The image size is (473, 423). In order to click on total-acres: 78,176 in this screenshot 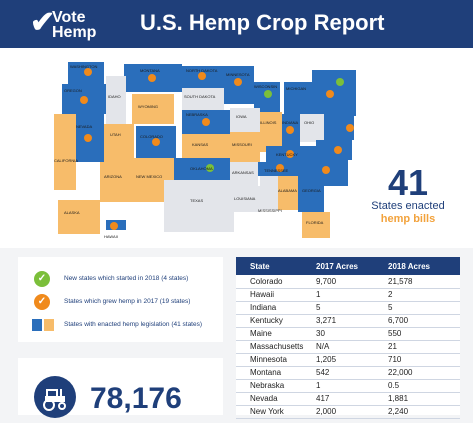, I will do `click(136, 398)`.